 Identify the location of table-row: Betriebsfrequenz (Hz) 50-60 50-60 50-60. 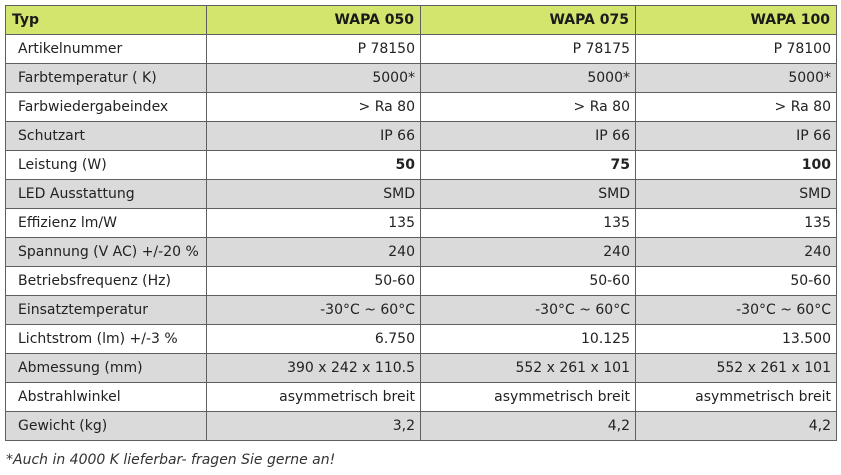
(421, 281).